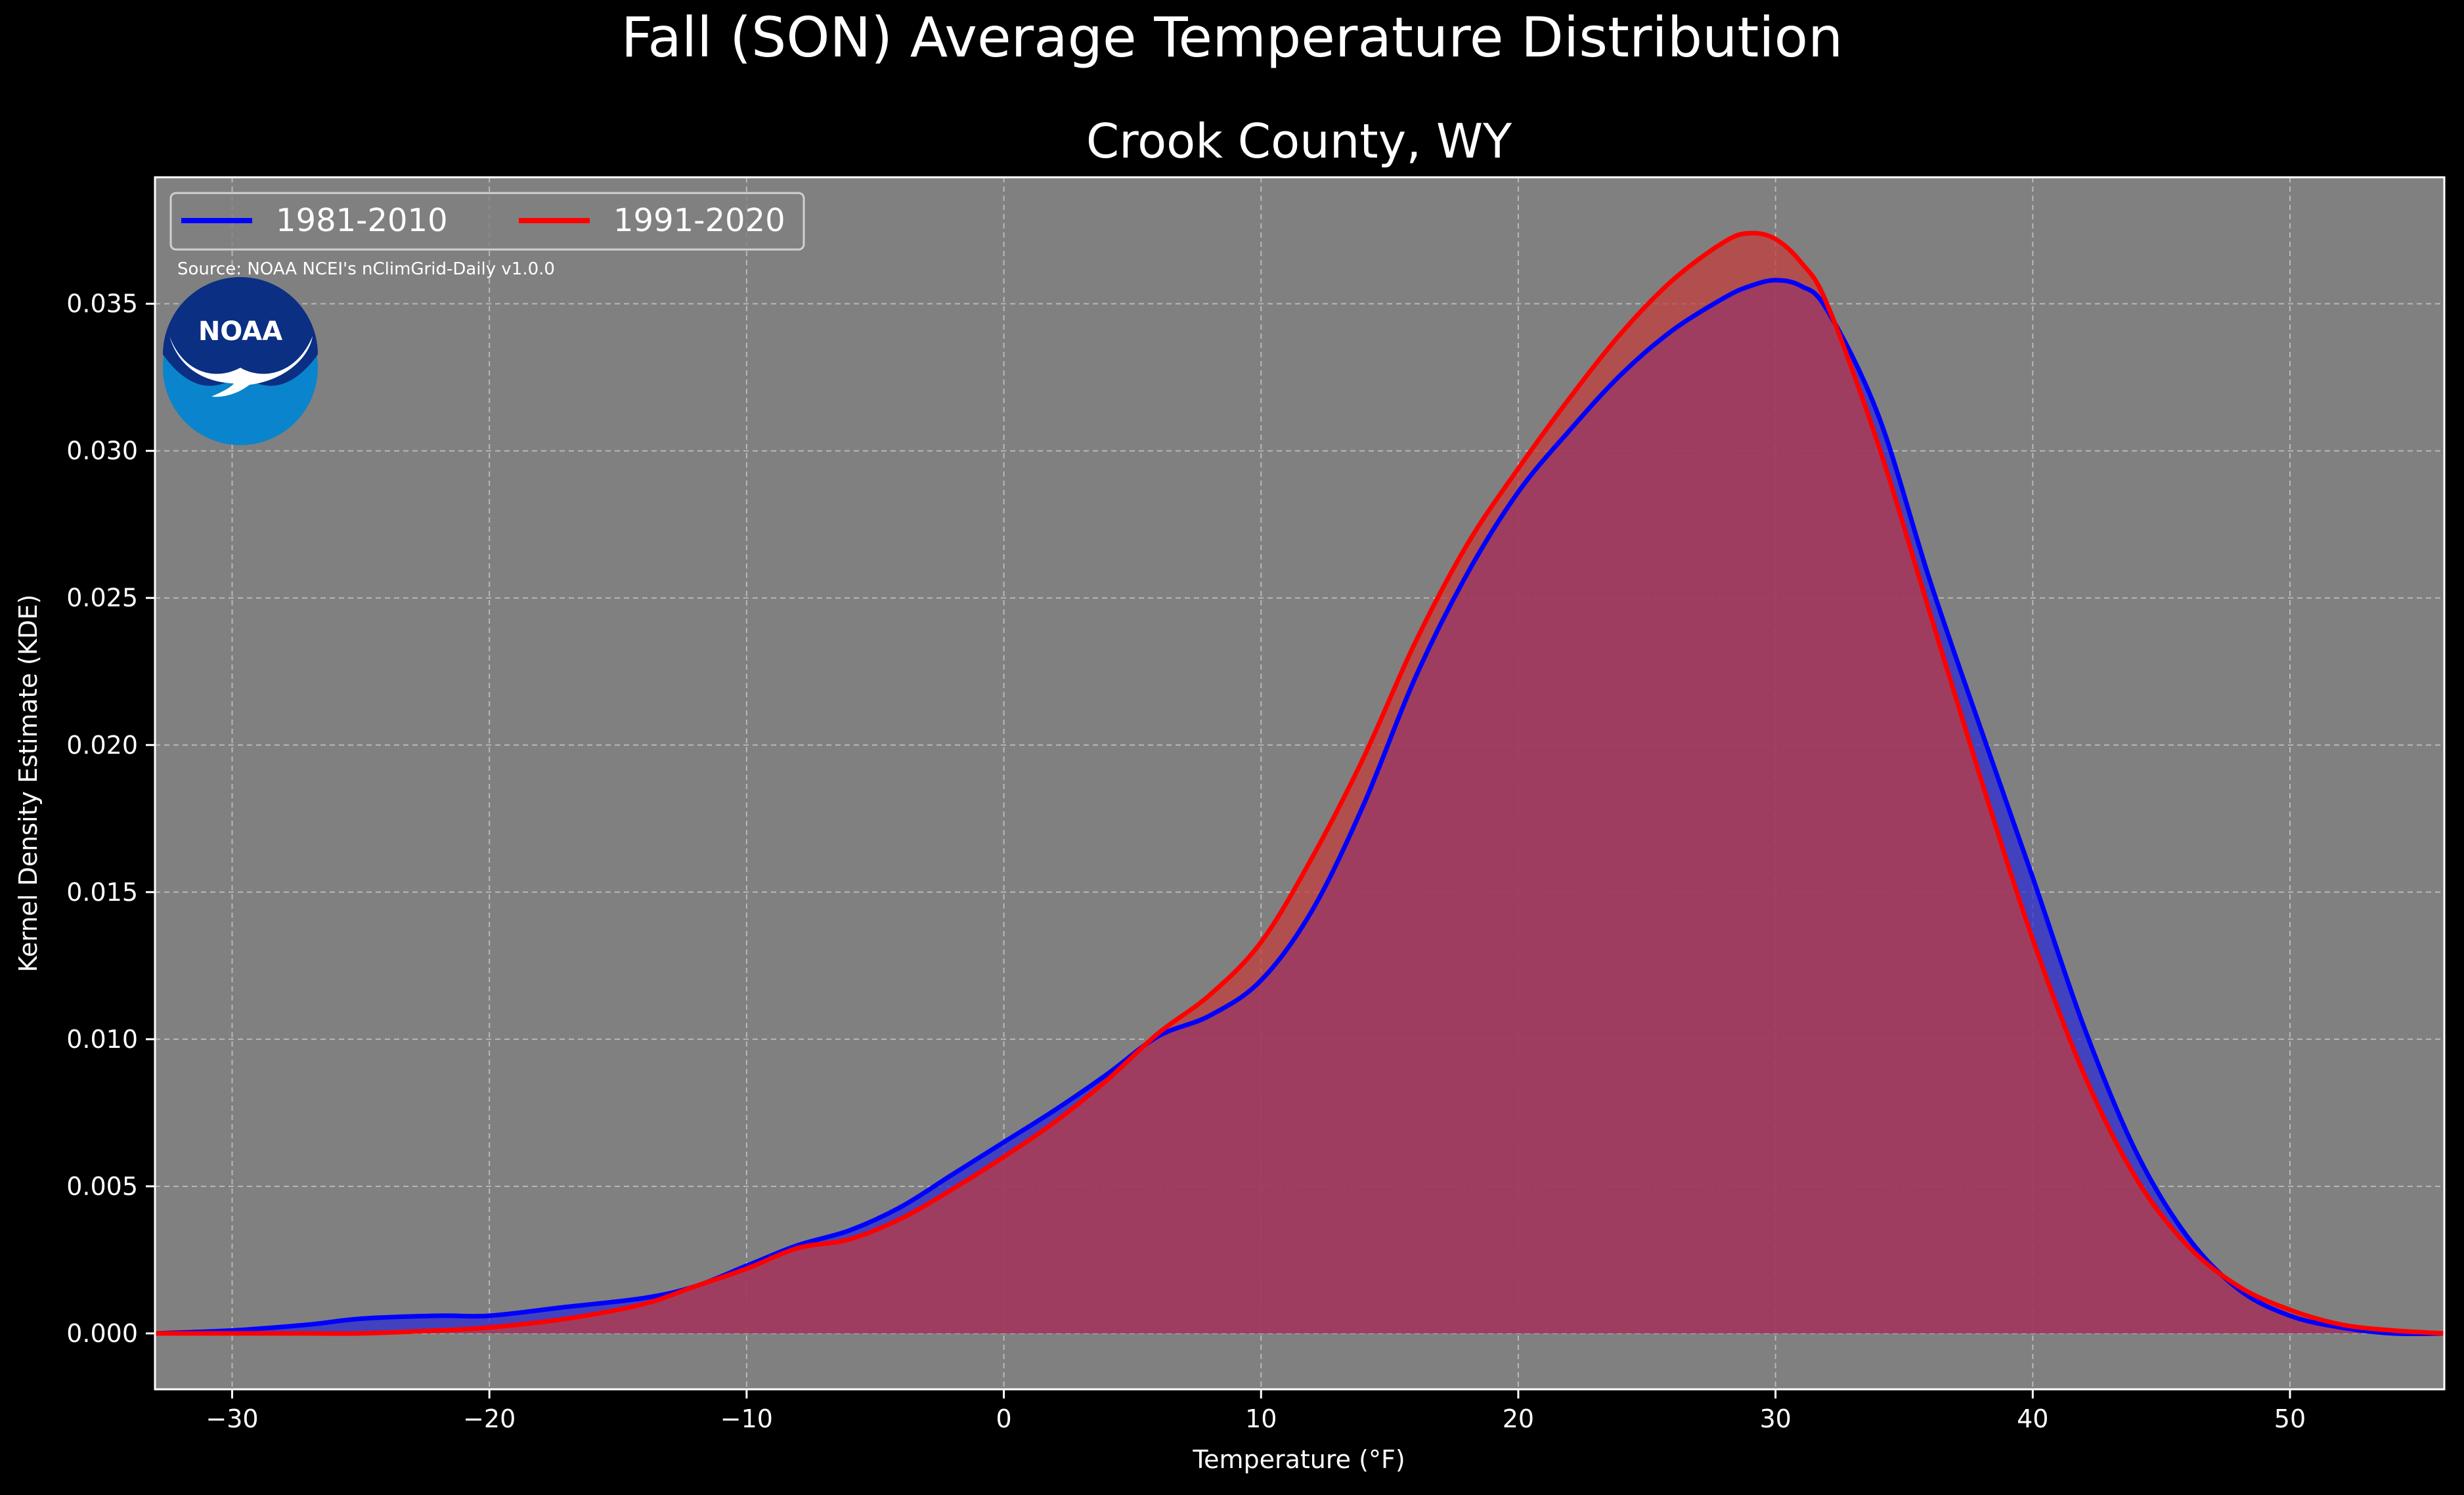  I want to click on noaa-logo: NOAA, so click(240, 361).